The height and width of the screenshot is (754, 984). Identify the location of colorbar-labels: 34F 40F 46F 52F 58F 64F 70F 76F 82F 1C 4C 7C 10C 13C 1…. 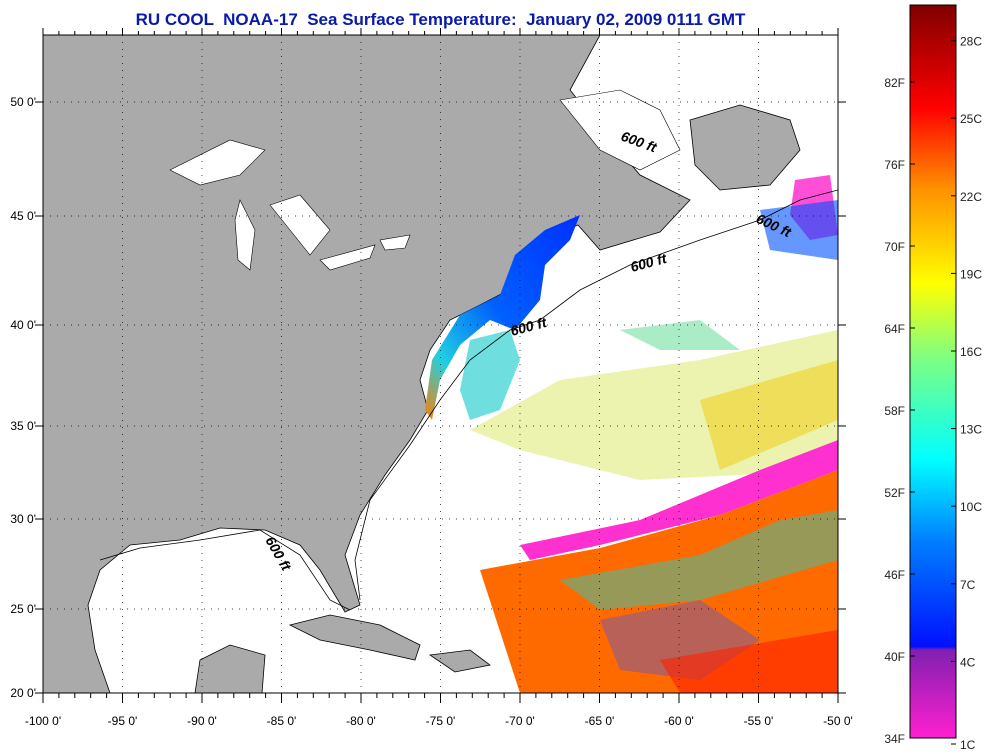
(933, 393).